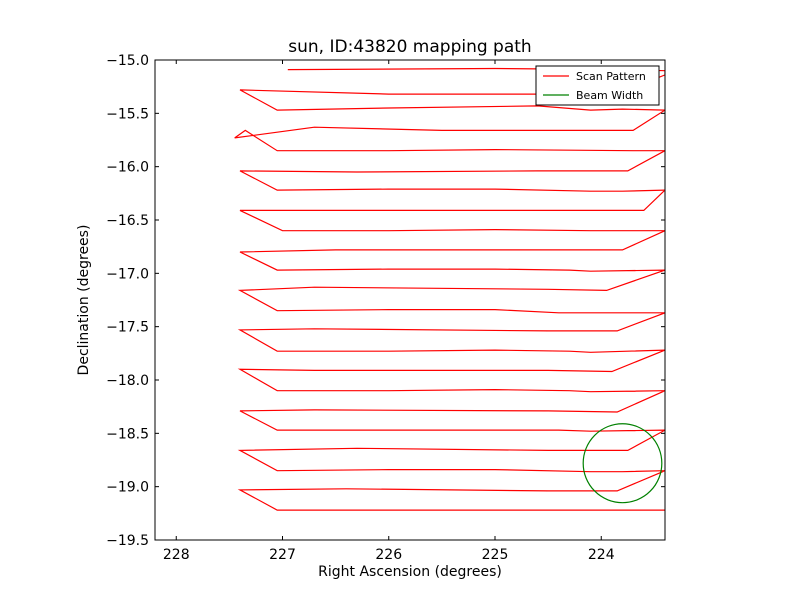 This screenshot has width=800, height=600. Describe the element at coordinates (601, 555) in the screenshot. I see `x-tick-label: 224` at that location.